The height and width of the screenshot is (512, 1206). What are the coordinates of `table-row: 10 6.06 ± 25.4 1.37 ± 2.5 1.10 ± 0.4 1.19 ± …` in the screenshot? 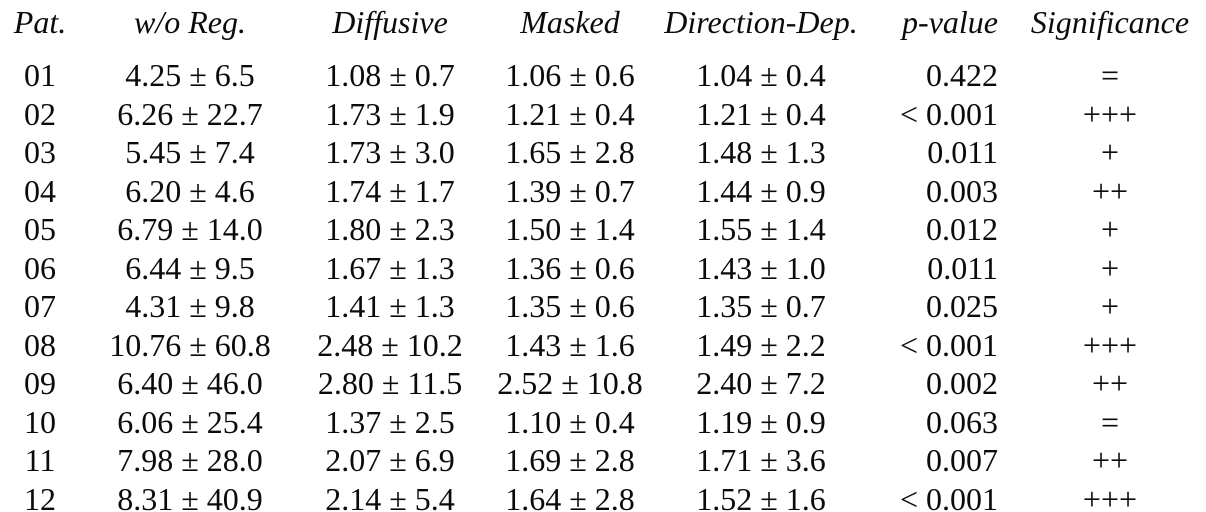 It's located at (603, 422).